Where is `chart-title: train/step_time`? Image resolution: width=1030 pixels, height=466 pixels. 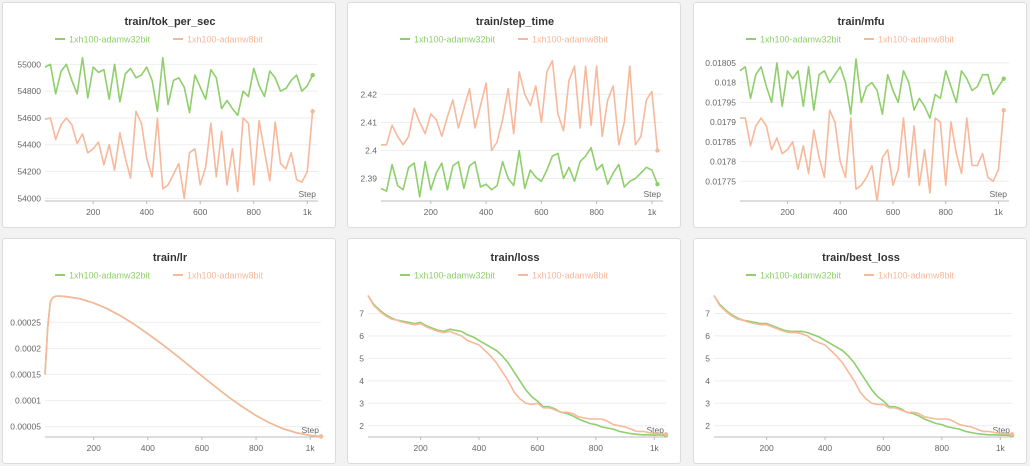 chart-title: train/step_time is located at coordinates (515, 22).